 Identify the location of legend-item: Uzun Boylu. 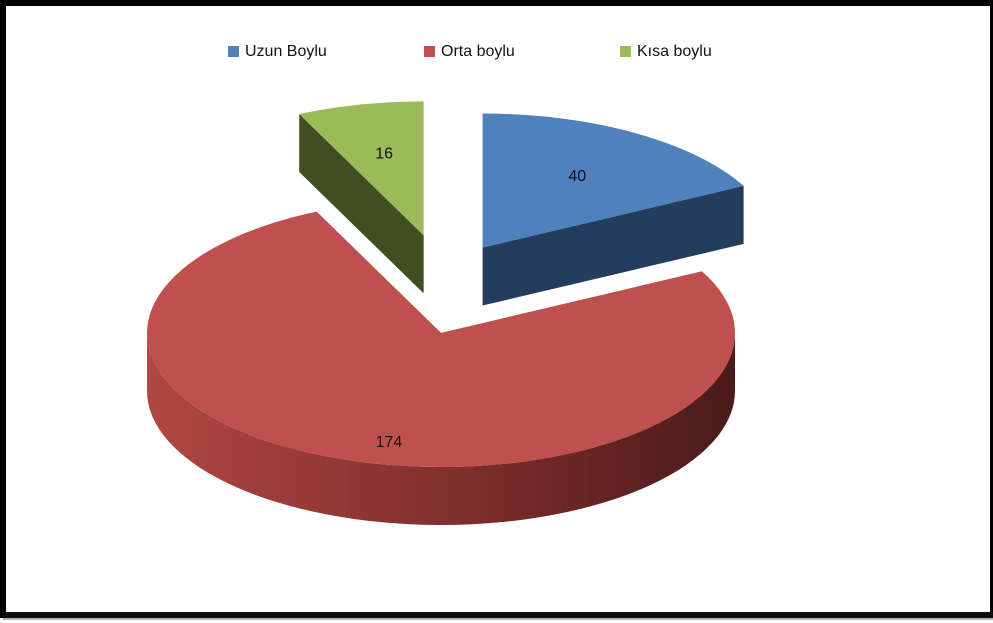
(277, 51).